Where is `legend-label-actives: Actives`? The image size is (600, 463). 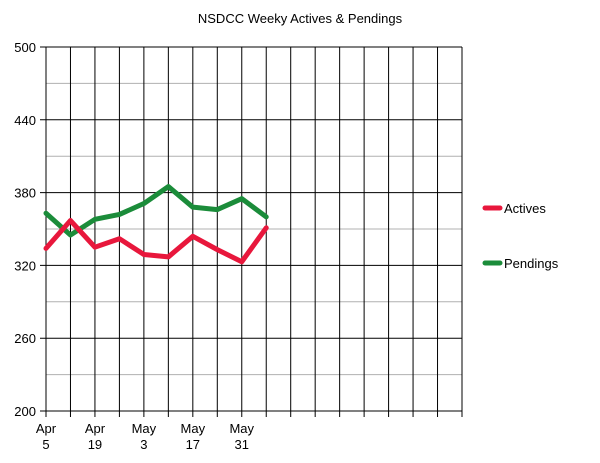 legend-label-actives: Actives is located at coordinates (525, 208).